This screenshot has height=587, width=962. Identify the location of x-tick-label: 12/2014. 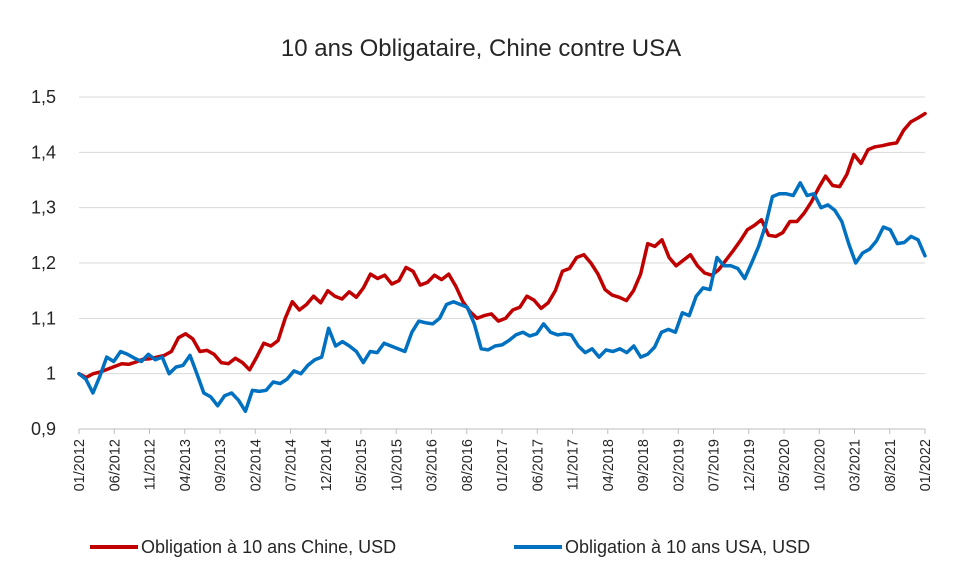
(327, 465).